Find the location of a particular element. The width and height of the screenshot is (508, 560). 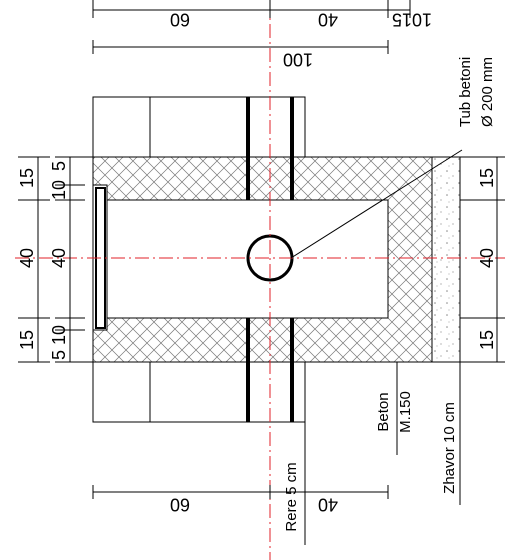

brick-top is located at coordinates (199, 127).